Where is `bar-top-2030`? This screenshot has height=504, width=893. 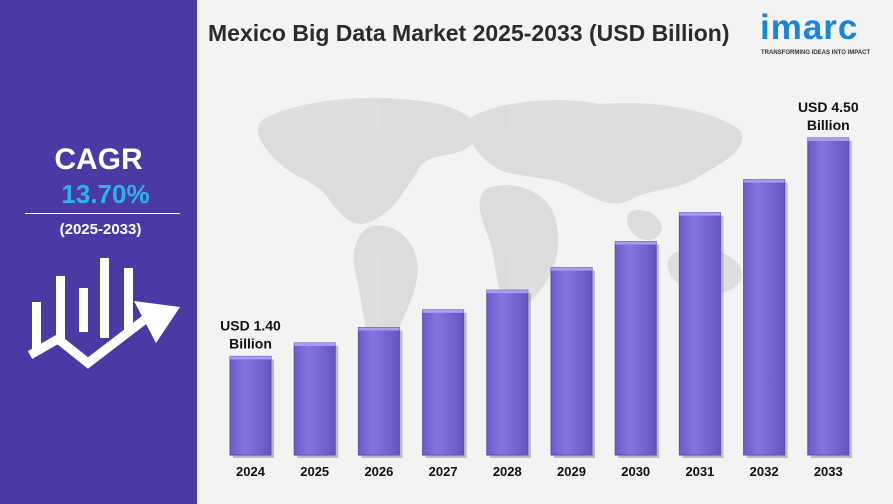
bar-top-2030 is located at coordinates (636, 243).